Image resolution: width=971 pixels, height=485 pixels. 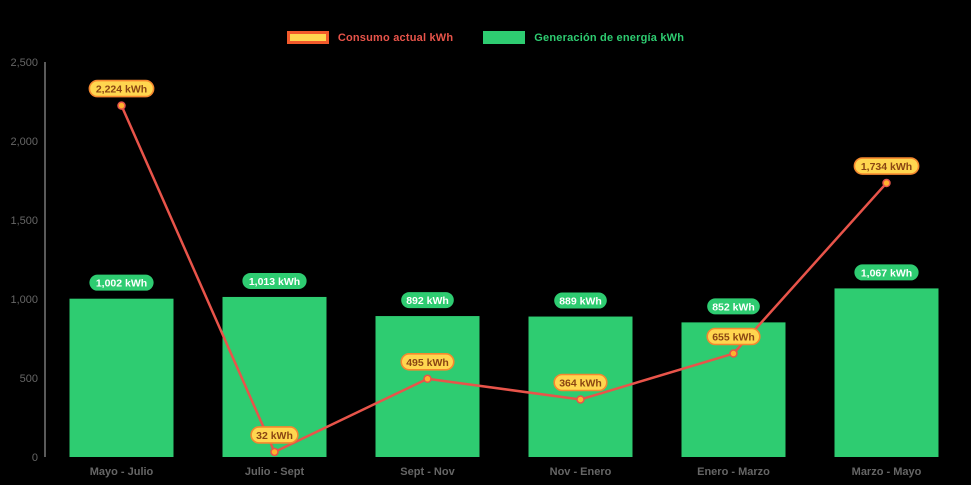 I want to click on line-value-0-pill, so click(x=121, y=88).